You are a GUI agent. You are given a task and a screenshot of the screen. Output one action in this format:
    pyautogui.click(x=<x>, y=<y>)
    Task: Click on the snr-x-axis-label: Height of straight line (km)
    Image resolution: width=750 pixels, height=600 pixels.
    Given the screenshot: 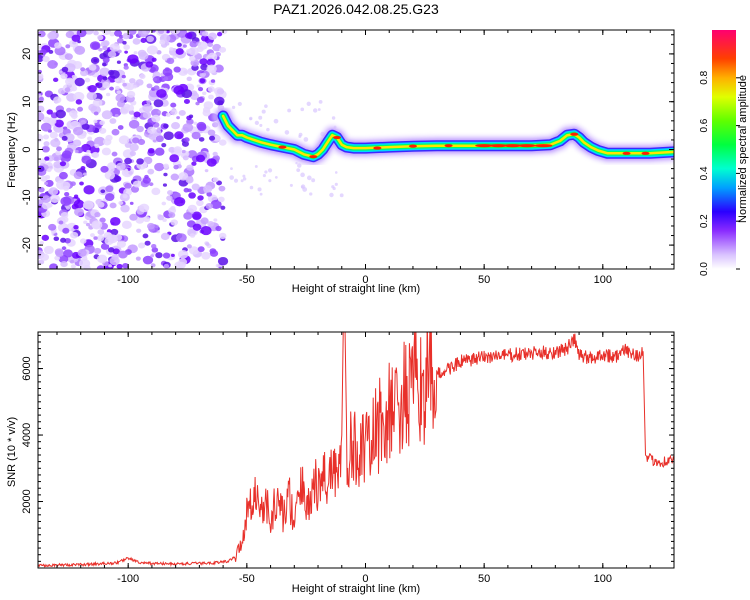 What is the action you would take?
    pyautogui.click(x=356, y=589)
    